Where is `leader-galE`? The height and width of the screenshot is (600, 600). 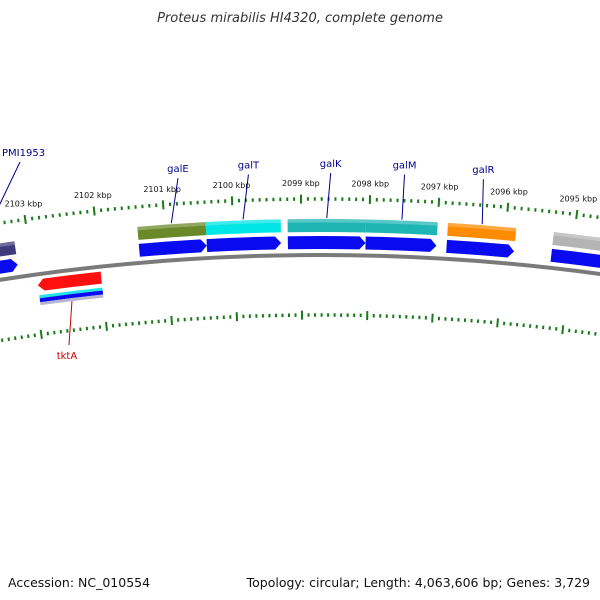 leader-galE is located at coordinates (174, 201).